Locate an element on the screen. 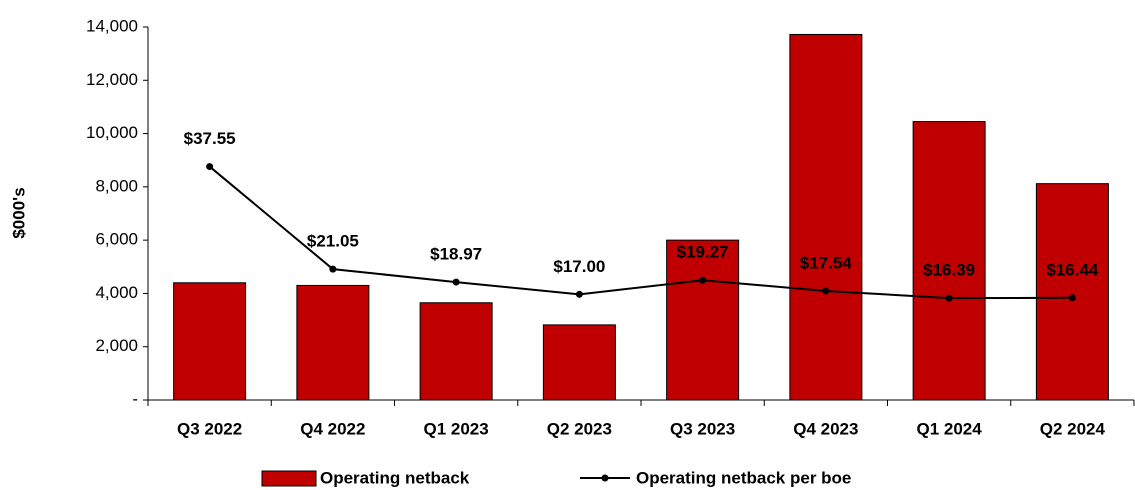  y-tick-label: 8,000 is located at coordinates (116, 185).